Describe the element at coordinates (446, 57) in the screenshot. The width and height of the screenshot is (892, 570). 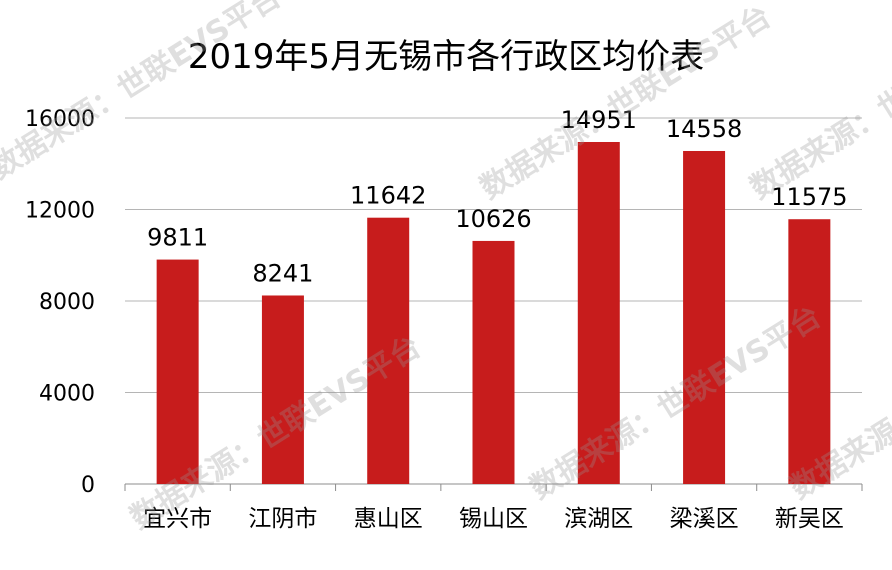
I see `chart-title: 2019年5月无锡市各行政区均价表` at that location.